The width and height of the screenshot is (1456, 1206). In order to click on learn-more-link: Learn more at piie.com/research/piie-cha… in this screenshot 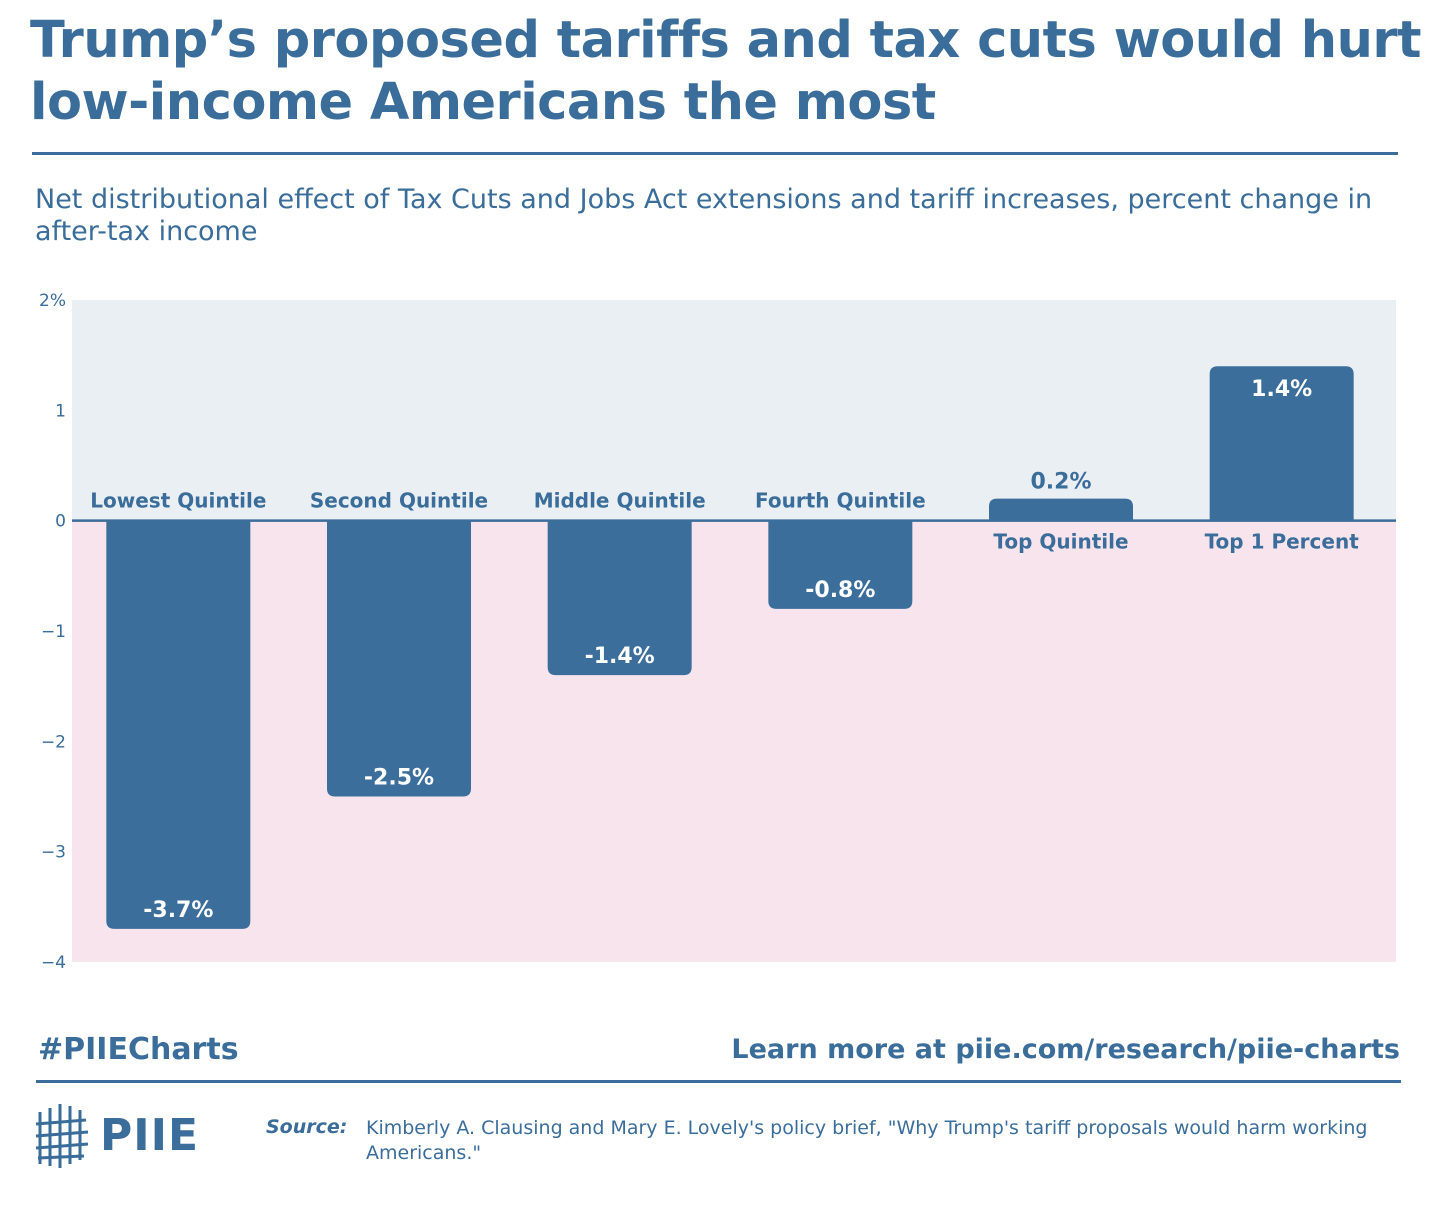, I will do `click(1065, 1049)`.